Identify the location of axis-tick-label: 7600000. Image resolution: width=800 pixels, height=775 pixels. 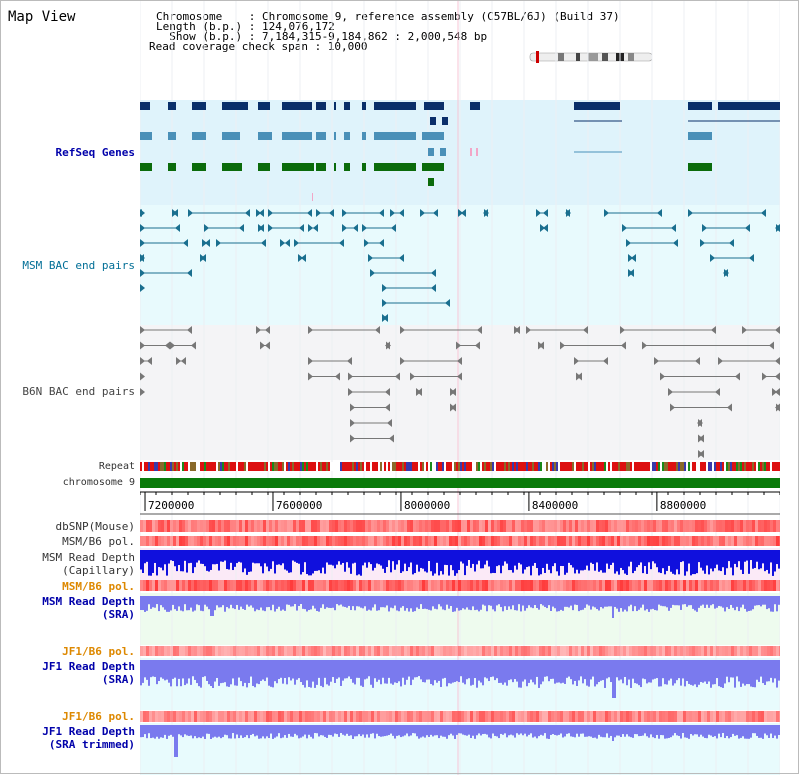
(299, 505).